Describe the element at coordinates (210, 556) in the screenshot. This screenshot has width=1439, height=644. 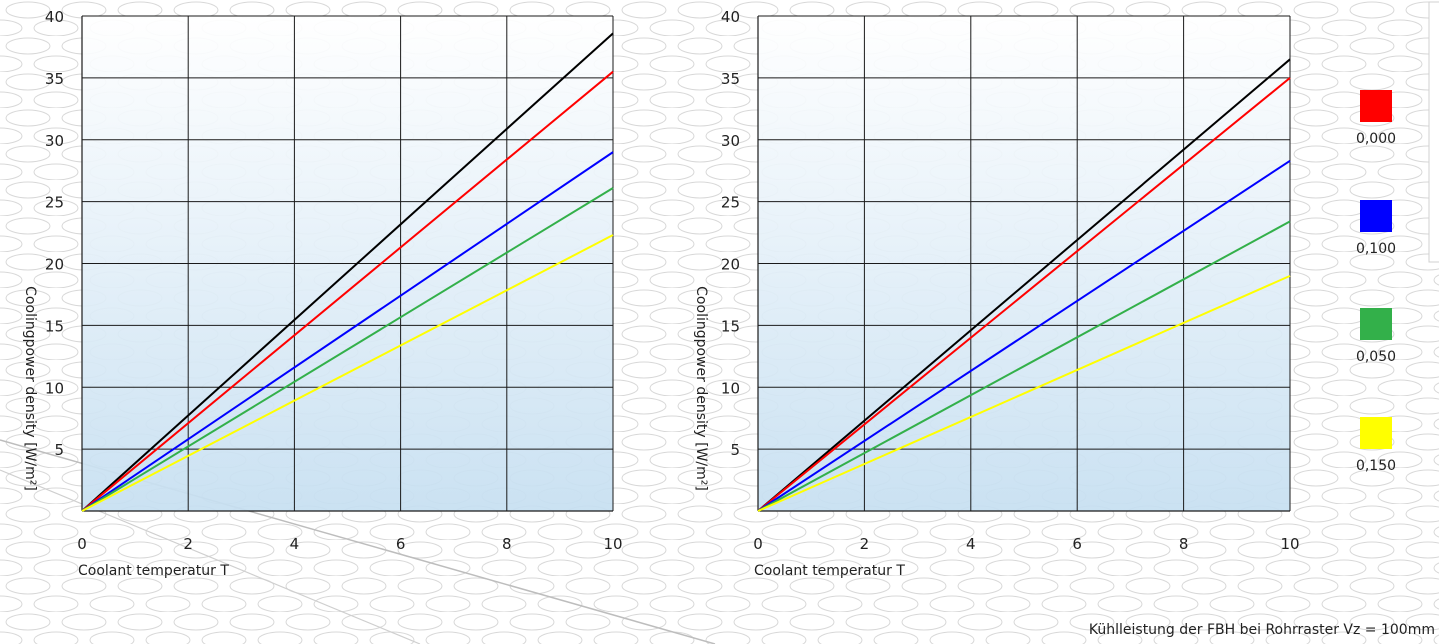
I see `background-diagonal-line` at that location.